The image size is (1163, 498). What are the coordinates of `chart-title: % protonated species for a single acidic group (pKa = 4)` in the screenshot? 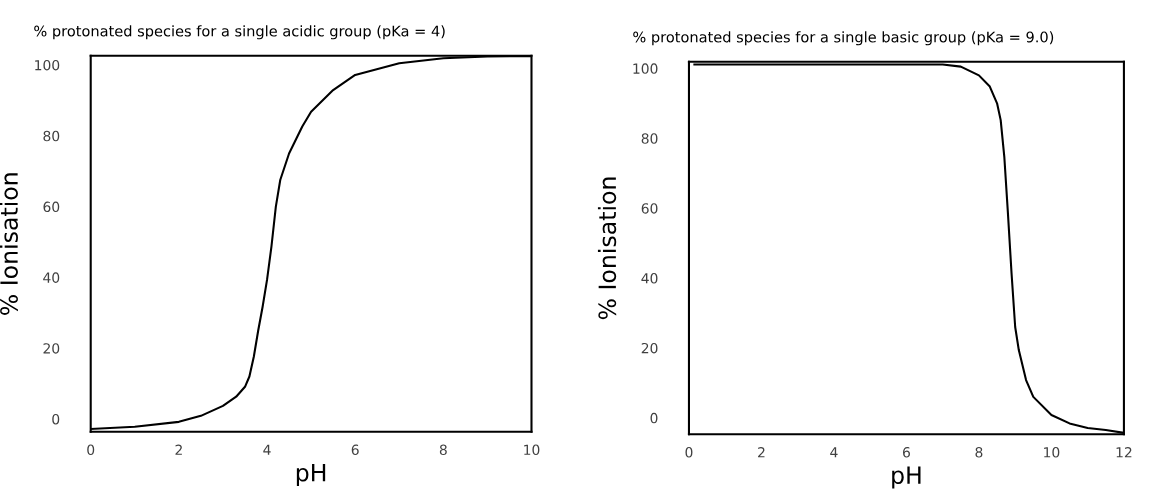 It's located at (239, 32).